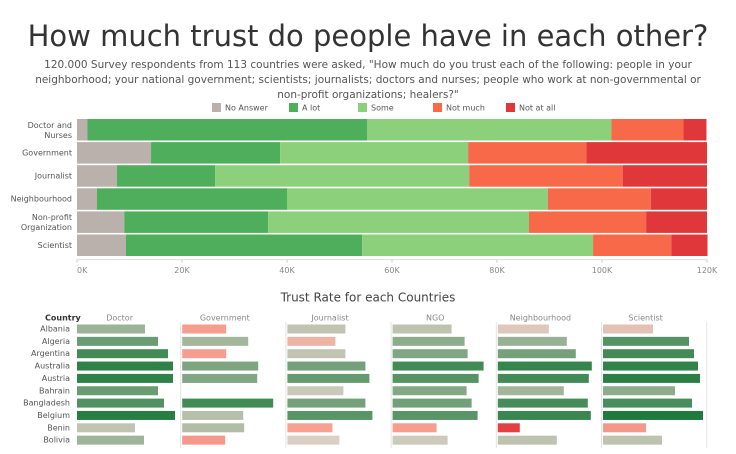 The height and width of the screenshot is (454, 736). Describe the element at coordinates (82, 270) in the screenshot. I see `x-tick-label: 0K` at that location.